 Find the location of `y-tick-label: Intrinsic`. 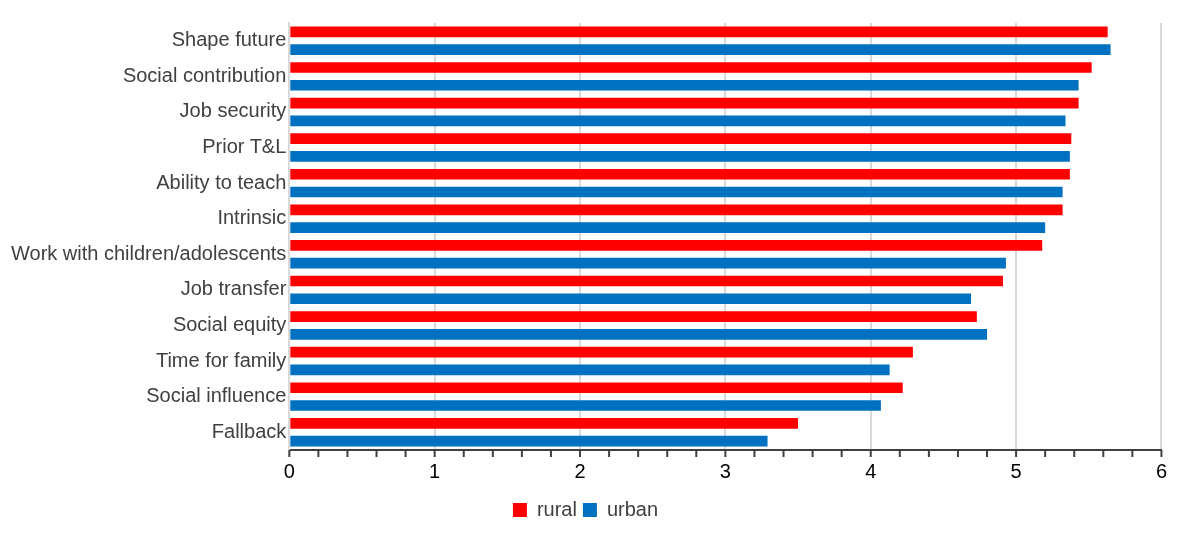

y-tick-label: Intrinsic is located at coordinates (252, 217).